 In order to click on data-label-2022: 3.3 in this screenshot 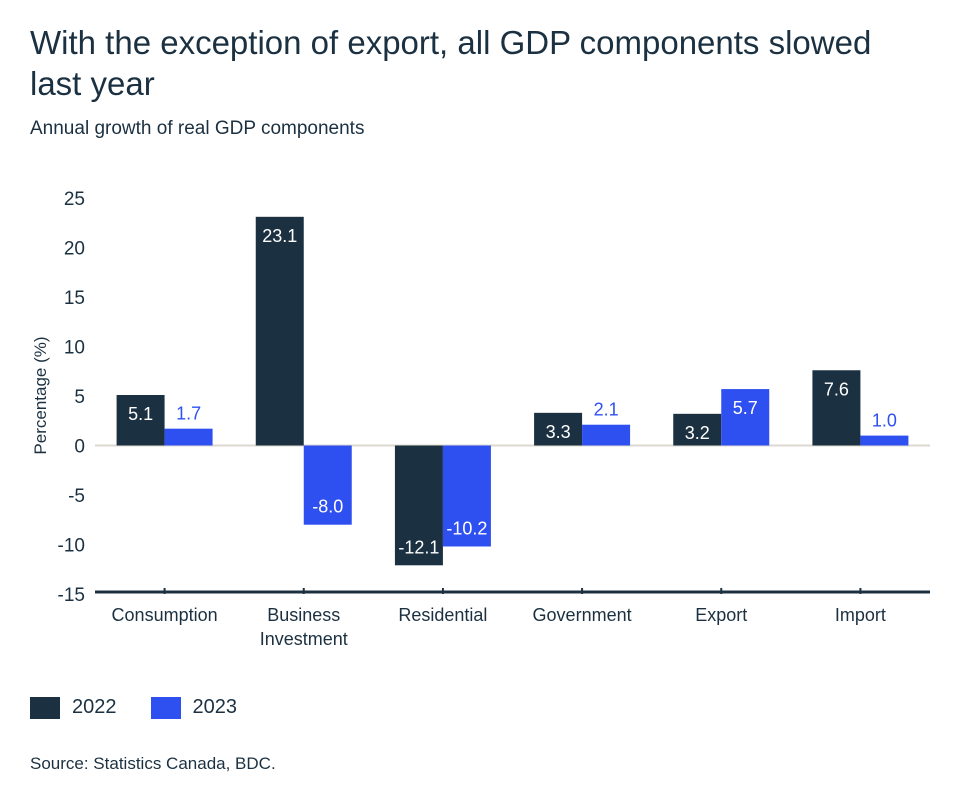, I will do `click(558, 432)`.